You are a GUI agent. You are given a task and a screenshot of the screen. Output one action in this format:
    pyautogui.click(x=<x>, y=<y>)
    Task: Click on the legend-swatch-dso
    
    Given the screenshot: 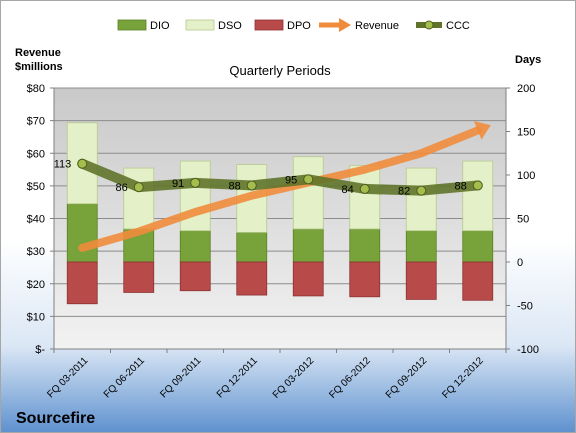 What is the action you would take?
    pyautogui.click(x=200, y=25)
    